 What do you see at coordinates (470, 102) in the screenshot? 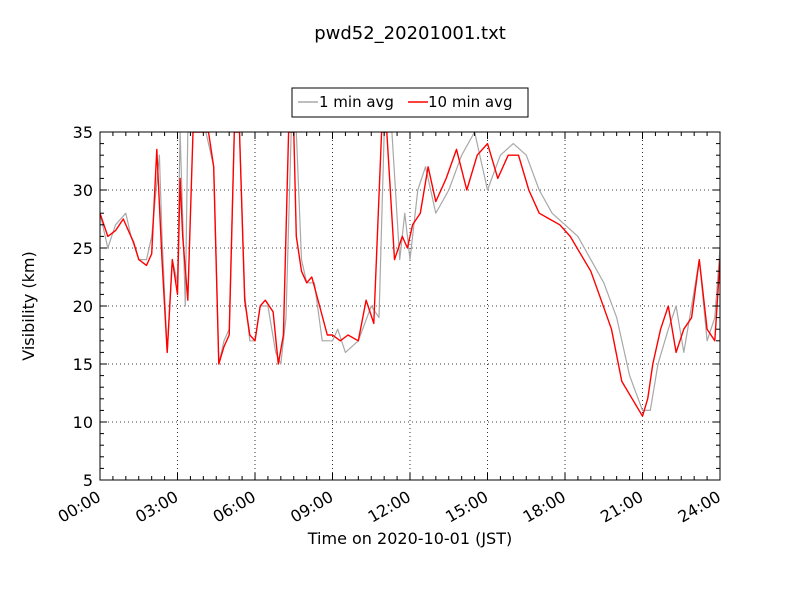
I see `legend-label-10min: 10 min avg` at bounding box center [470, 102].